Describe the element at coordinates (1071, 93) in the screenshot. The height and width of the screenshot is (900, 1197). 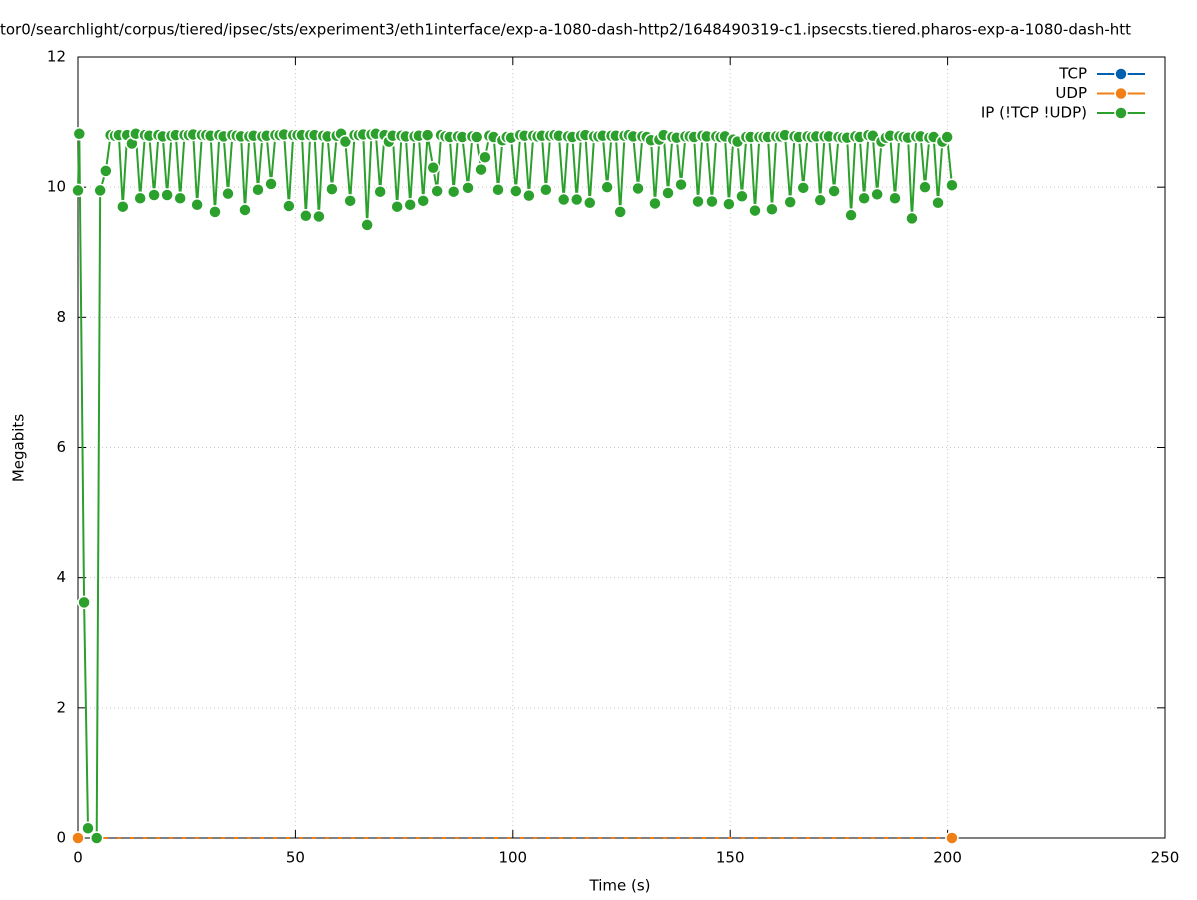
I see `legend-label: UDP` at that location.